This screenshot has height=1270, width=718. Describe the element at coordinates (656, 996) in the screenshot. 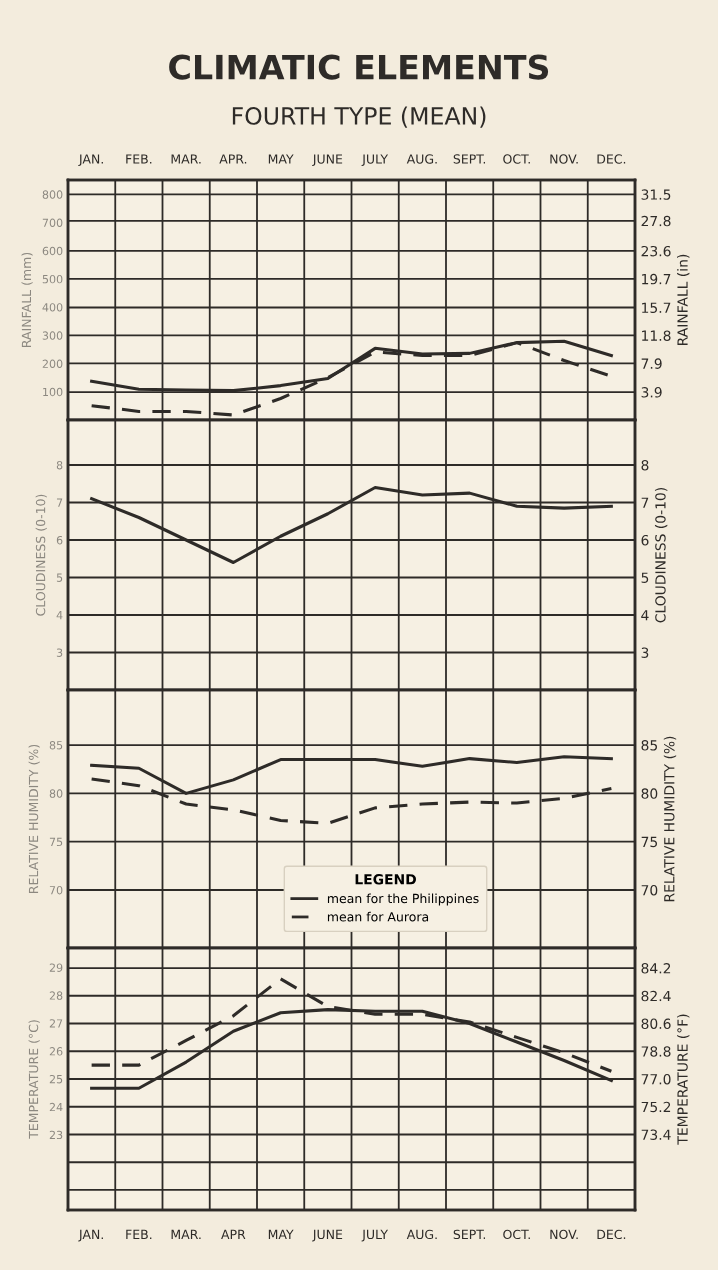

I see `y2-tick-label: 82.4` at that location.